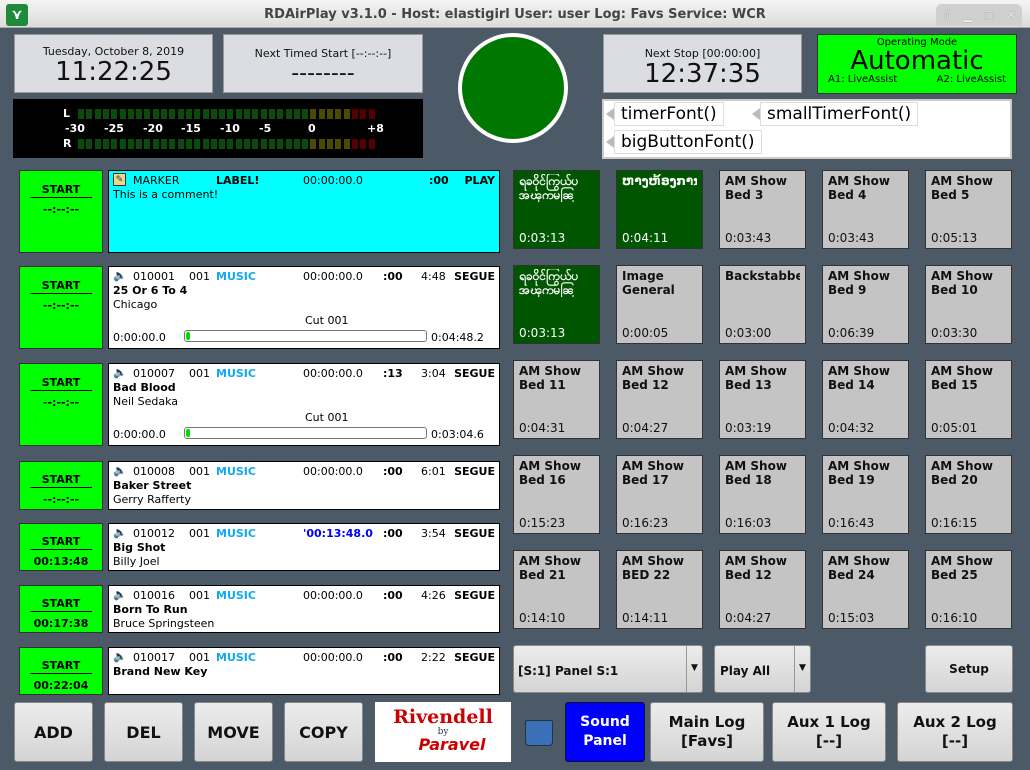 This screenshot has height=770, width=1030. I want to click on panel-button: AM Show Bed 5 0:05:13, so click(968, 209).